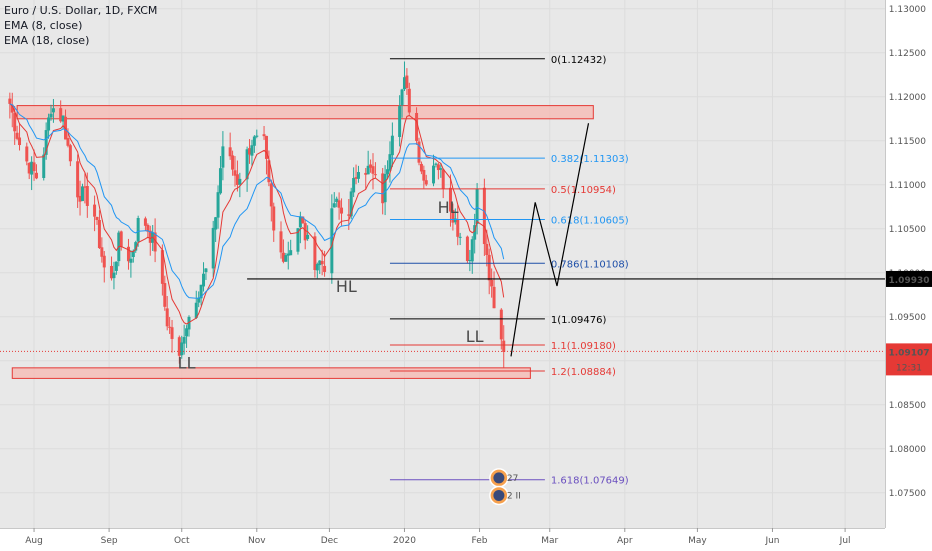  What do you see at coordinates (579, 320) in the screenshot?
I see `fib-level-label: 1(1.09476)` at bounding box center [579, 320].